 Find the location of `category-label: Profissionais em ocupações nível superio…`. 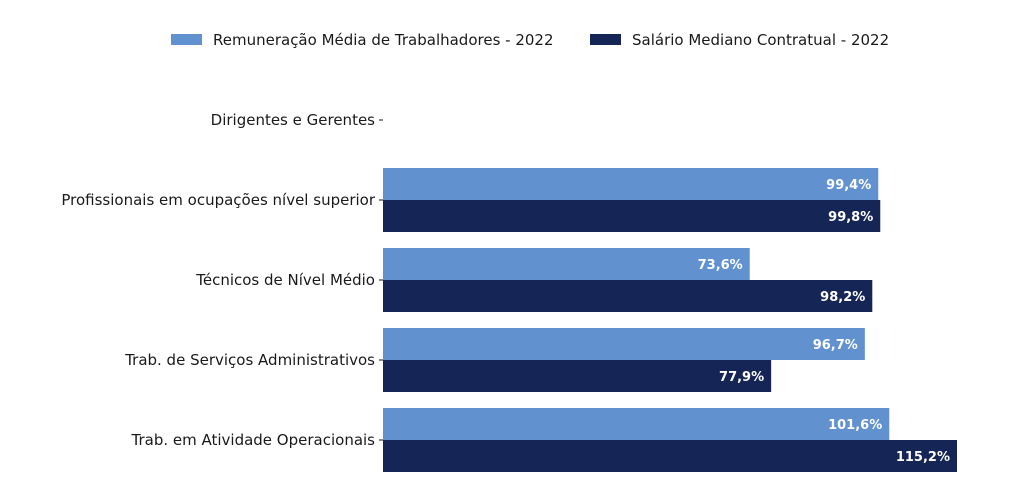

category-label: Profissionais em ocupações nível superio… is located at coordinates (218, 200).